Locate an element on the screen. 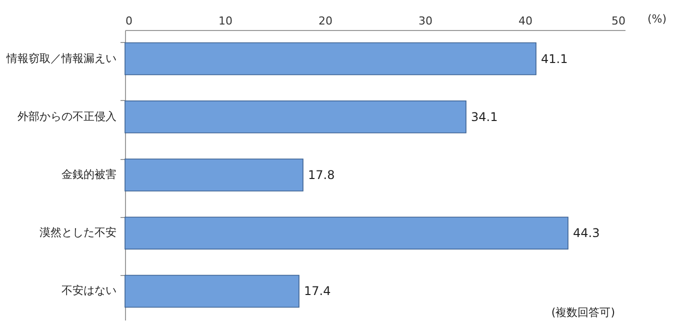 This screenshot has width=680, height=330. y-tick-label: 不安はない is located at coordinates (89, 291).